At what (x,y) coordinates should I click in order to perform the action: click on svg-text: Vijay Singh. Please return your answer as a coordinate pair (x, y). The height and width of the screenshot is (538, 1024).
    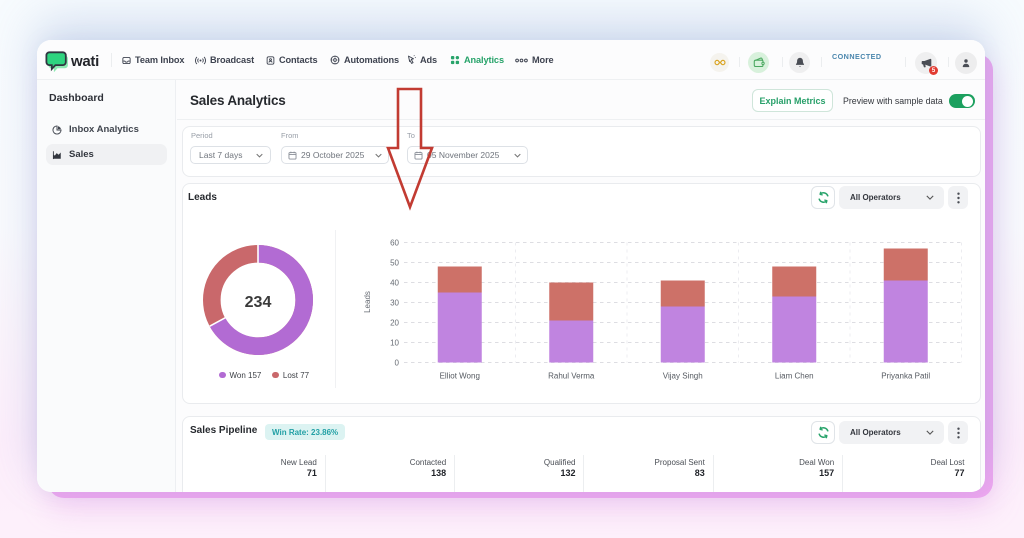
    Looking at the image, I should click on (683, 376).